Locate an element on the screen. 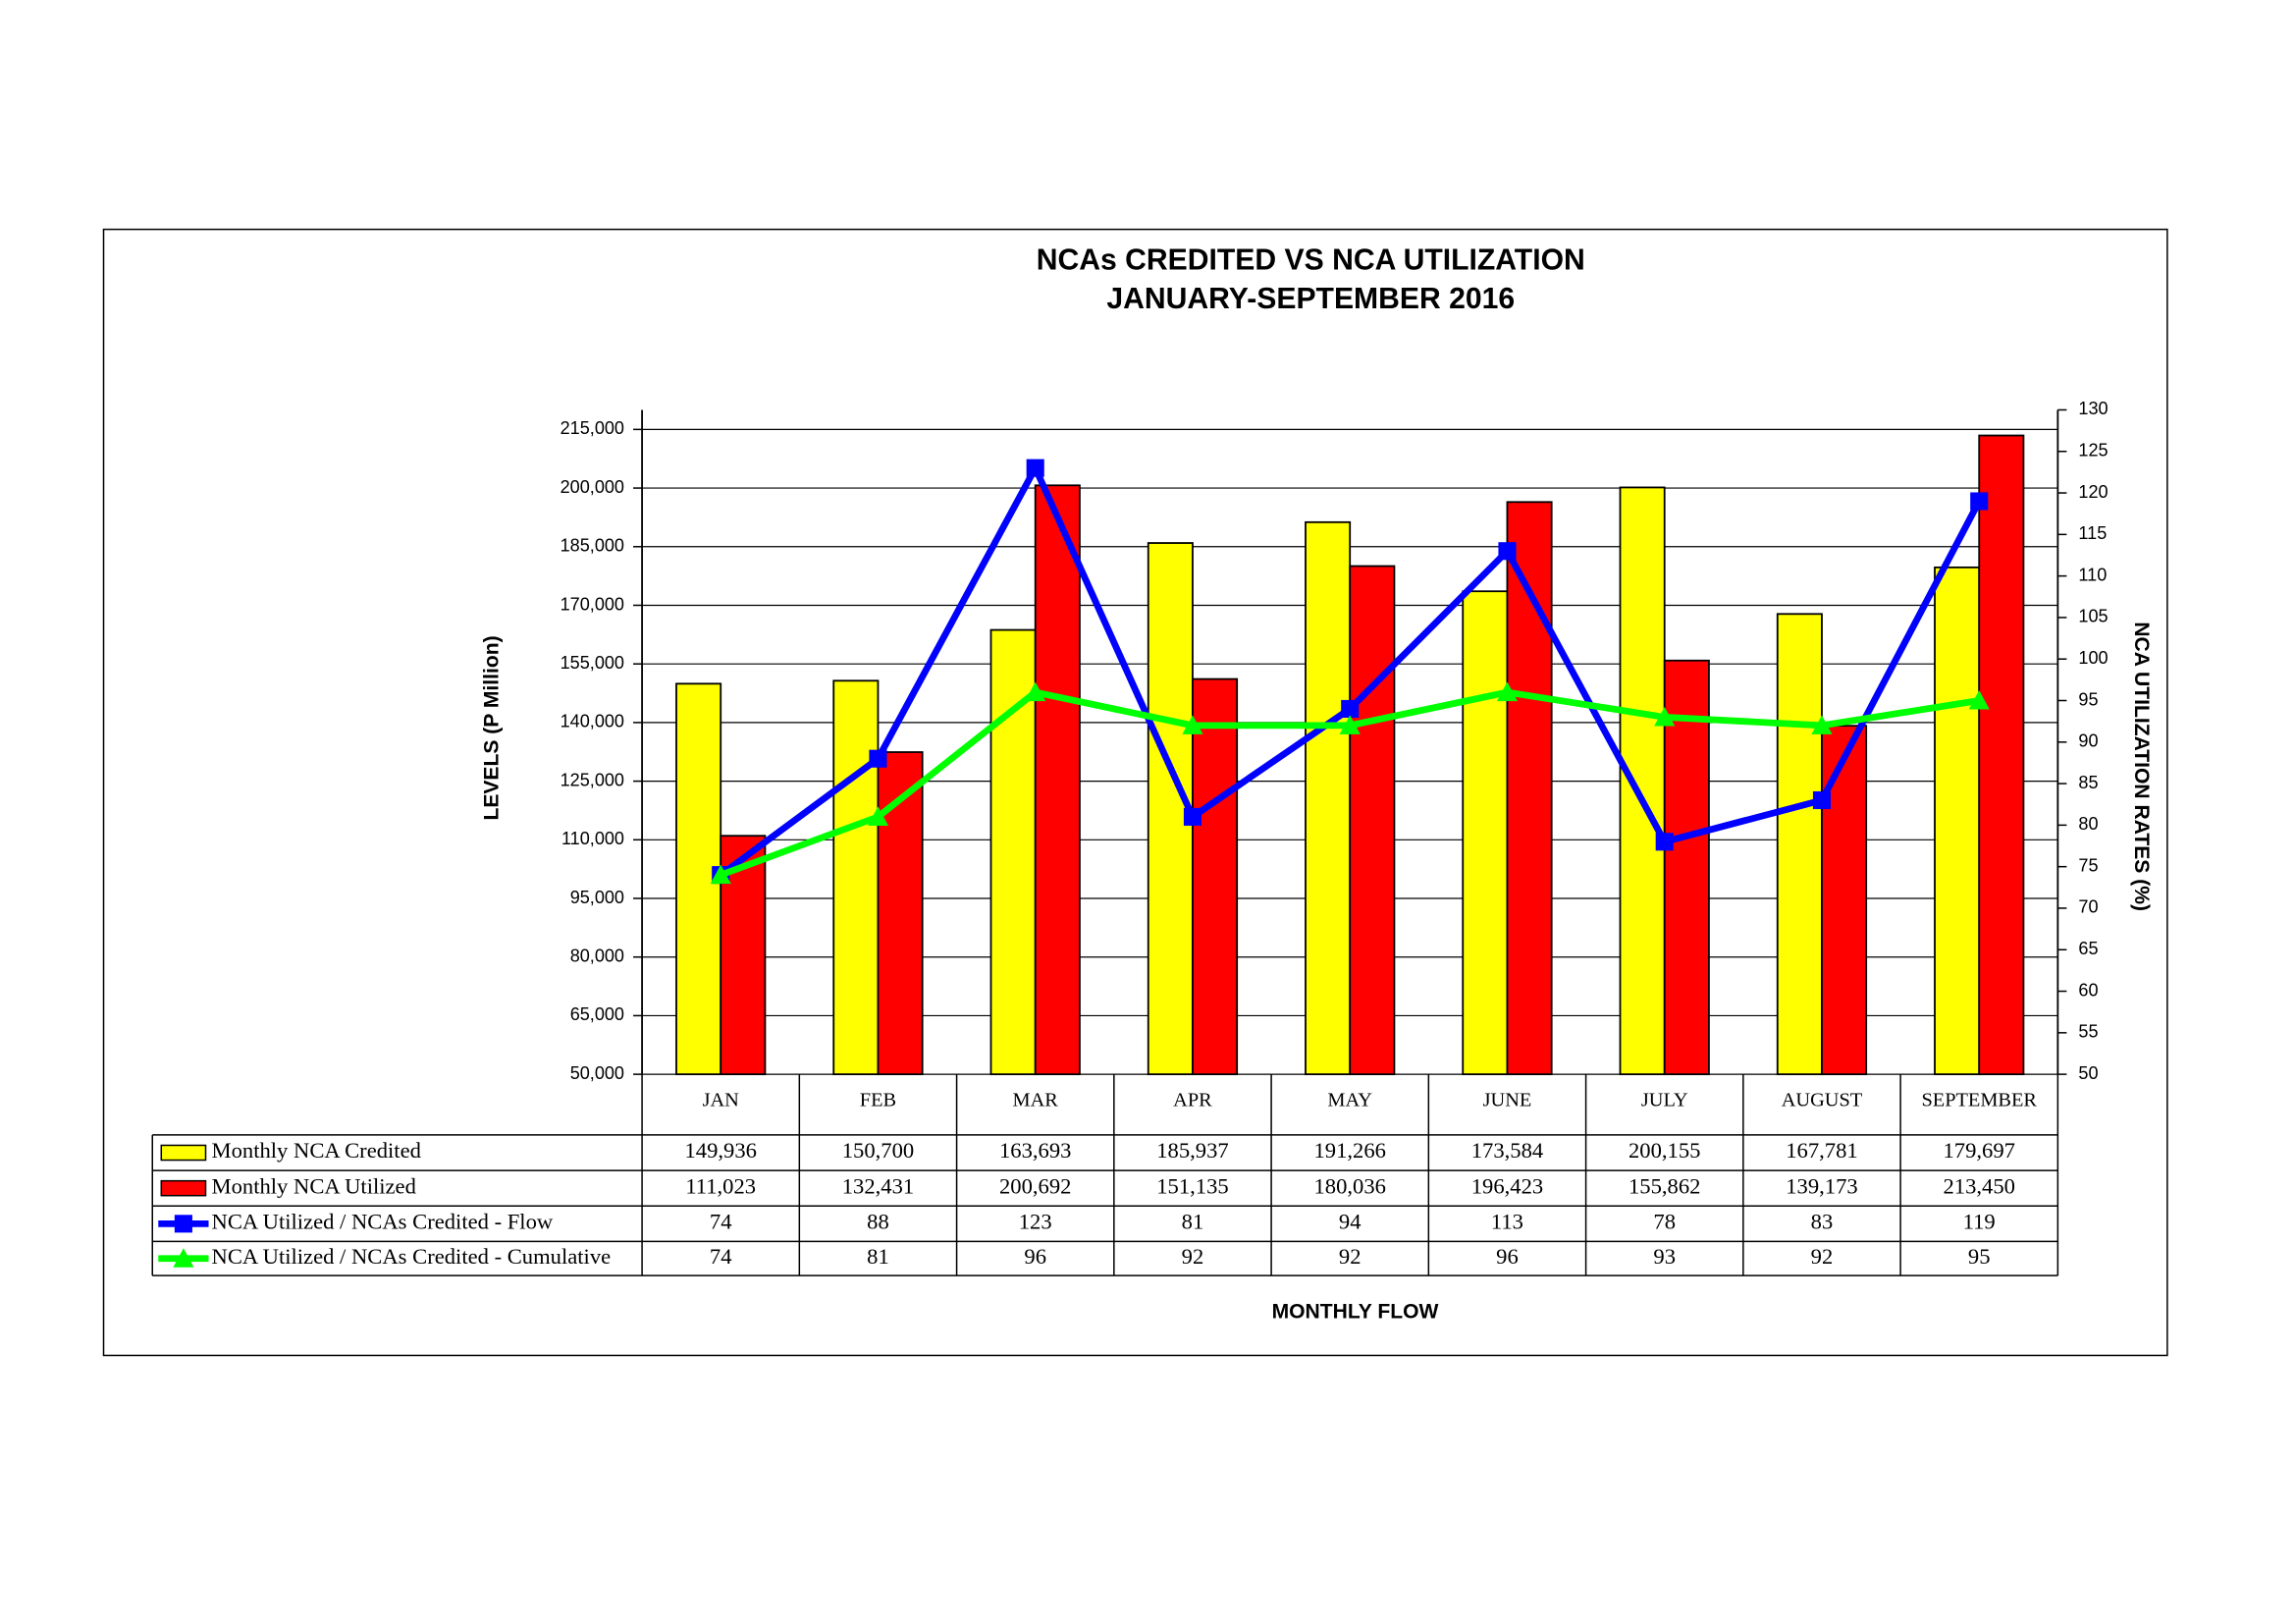 This screenshot has height=1624, width=2296. y-tick-label: 65,000 is located at coordinates (597, 1014).